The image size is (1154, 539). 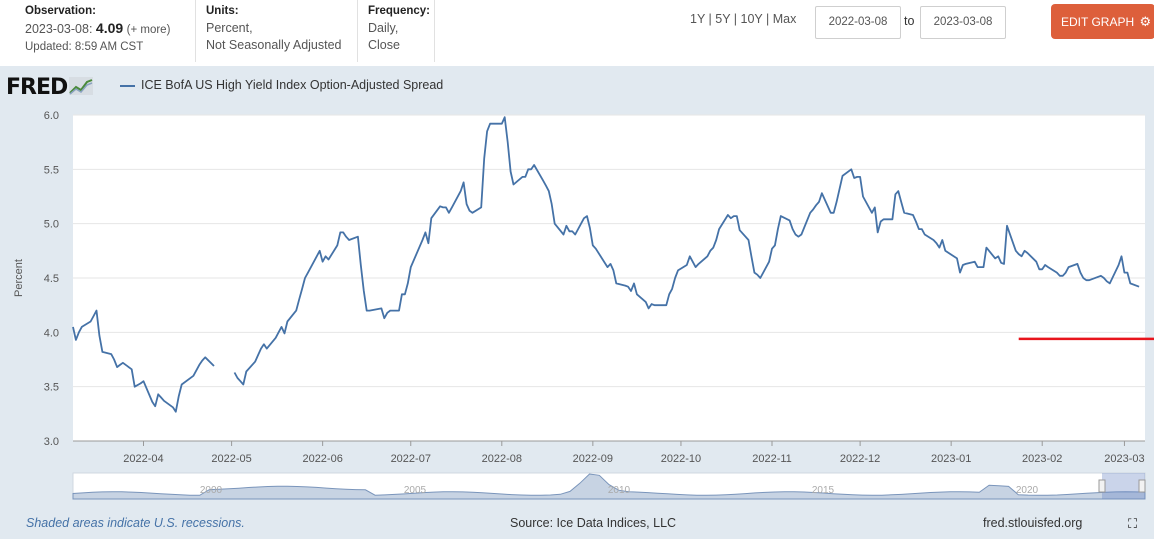 I want to click on fred-logo: FRED, so click(x=50, y=87).